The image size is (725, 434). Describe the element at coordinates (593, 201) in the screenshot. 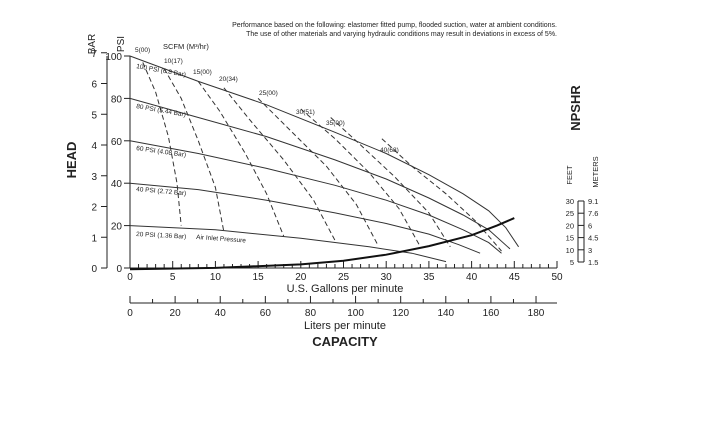

I see `meters-tick-label: 9.1` at that location.